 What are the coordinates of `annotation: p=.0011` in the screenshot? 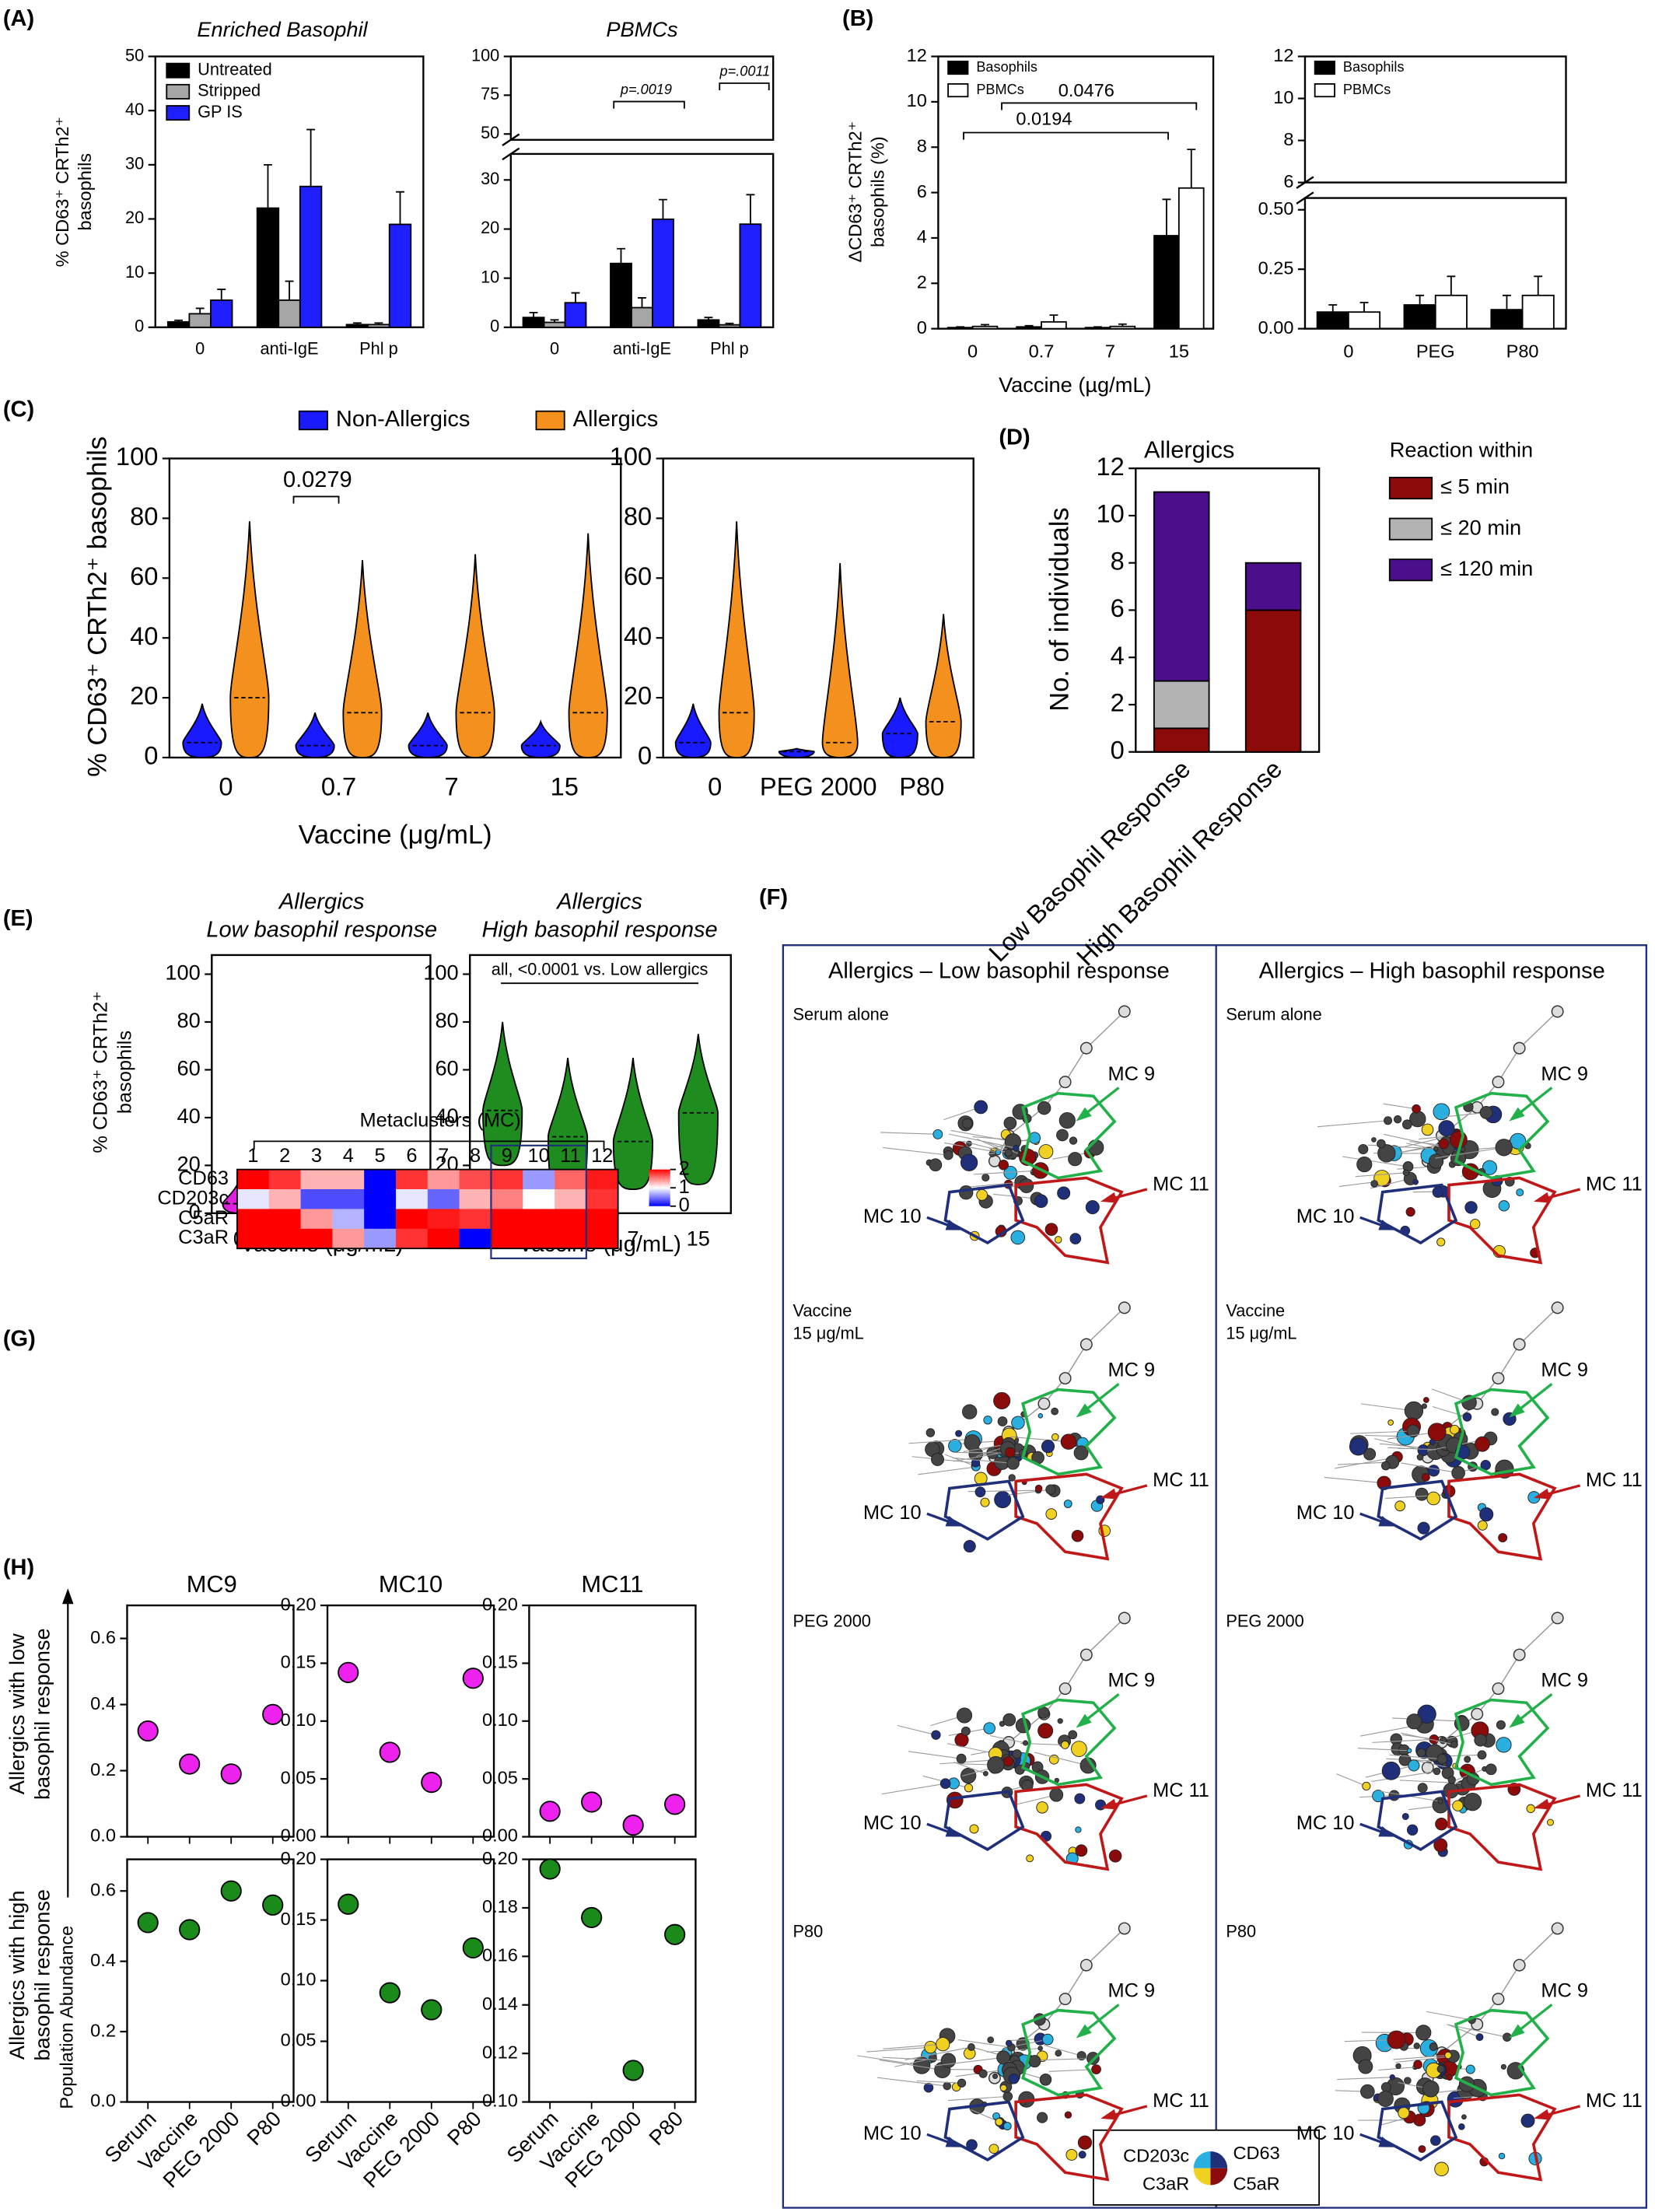 It's located at (745, 71).